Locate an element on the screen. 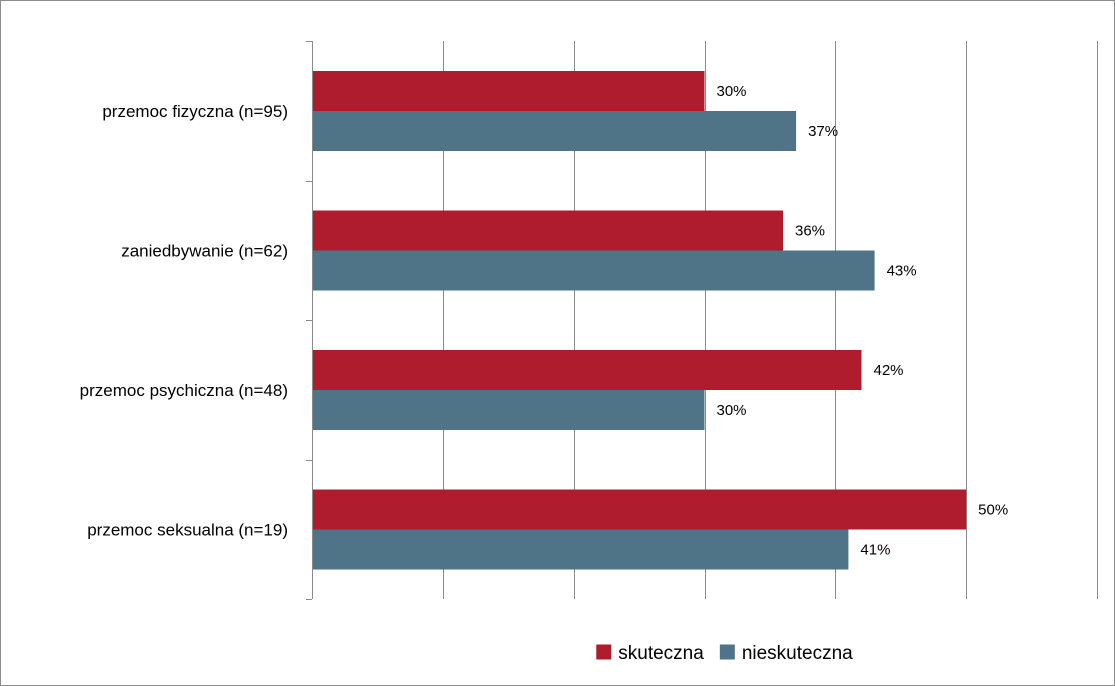  legend-item-skuteczna: skuteczna is located at coordinates (650, 653).